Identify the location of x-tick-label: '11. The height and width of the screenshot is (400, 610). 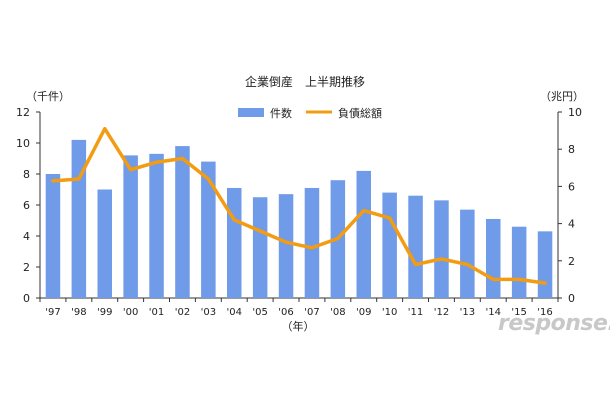
(415, 312).